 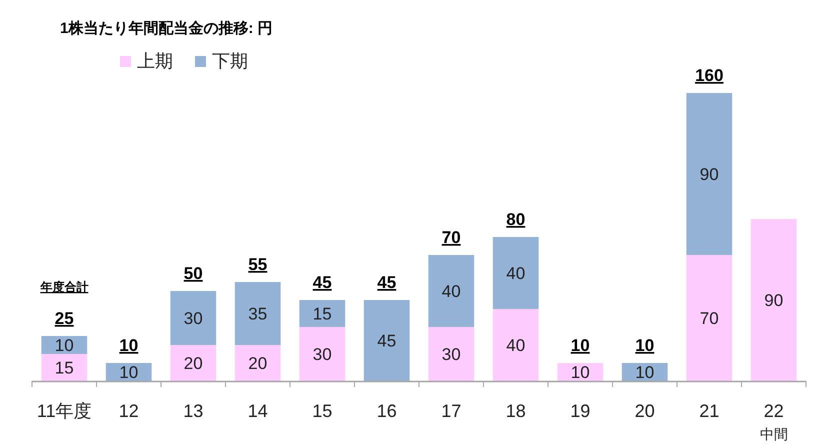 I want to click on data-label: 35, so click(x=258, y=314).